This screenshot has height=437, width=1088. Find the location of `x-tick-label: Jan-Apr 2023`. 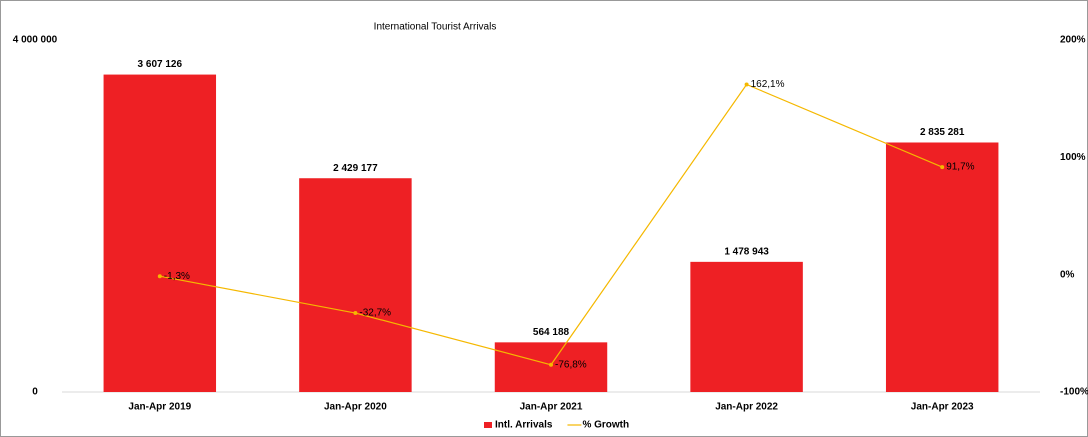

x-tick-label: Jan-Apr 2023 is located at coordinates (942, 407).